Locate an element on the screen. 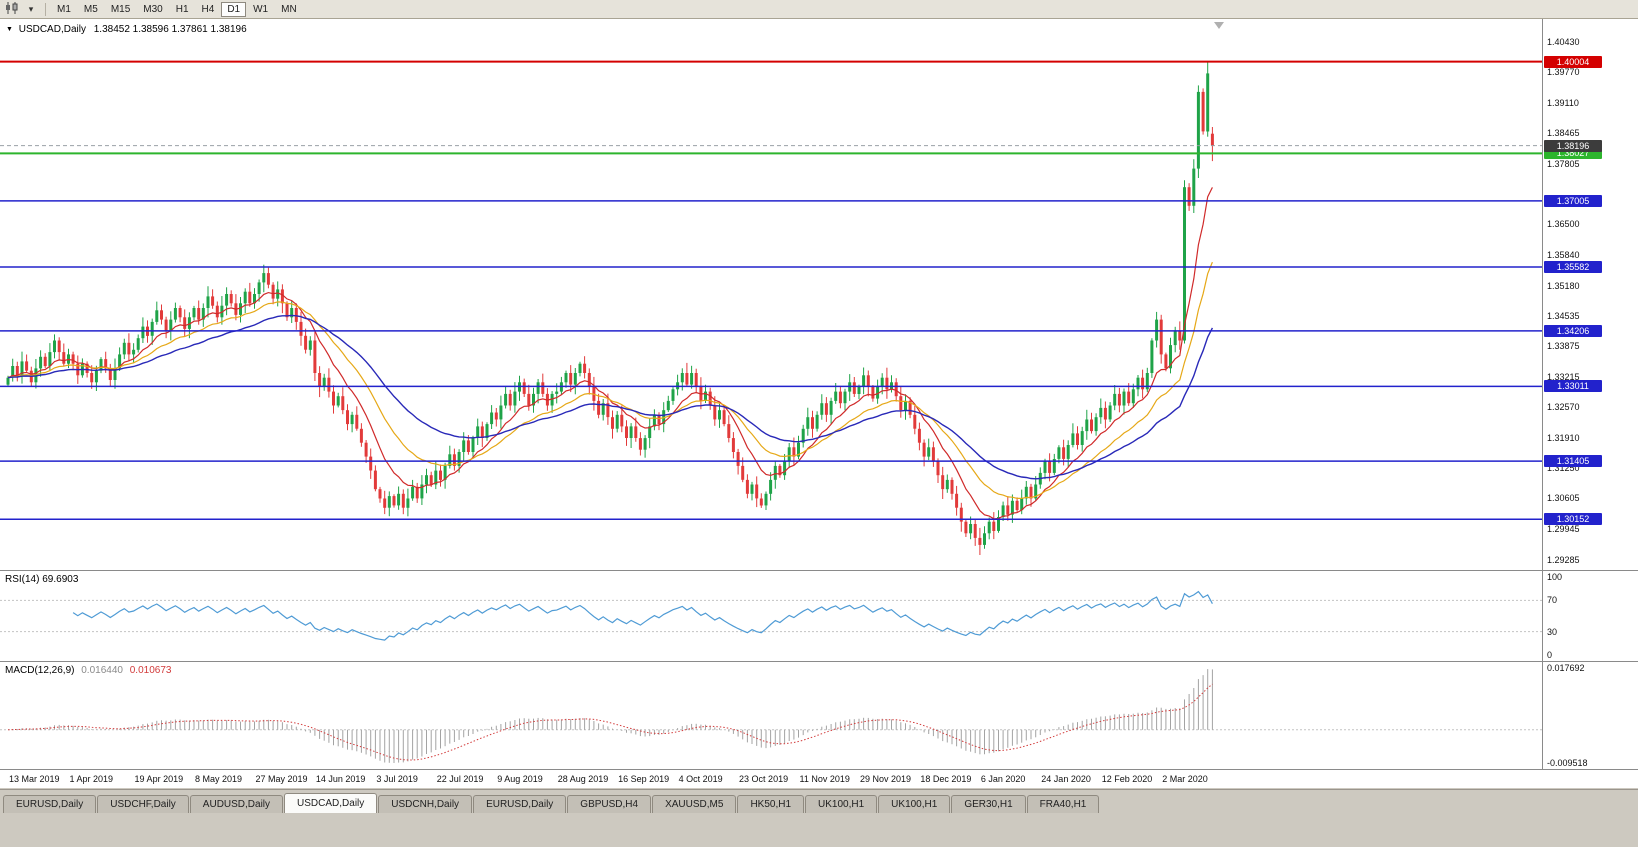  timeframe-button-h4: H4 is located at coordinates (208, 9).